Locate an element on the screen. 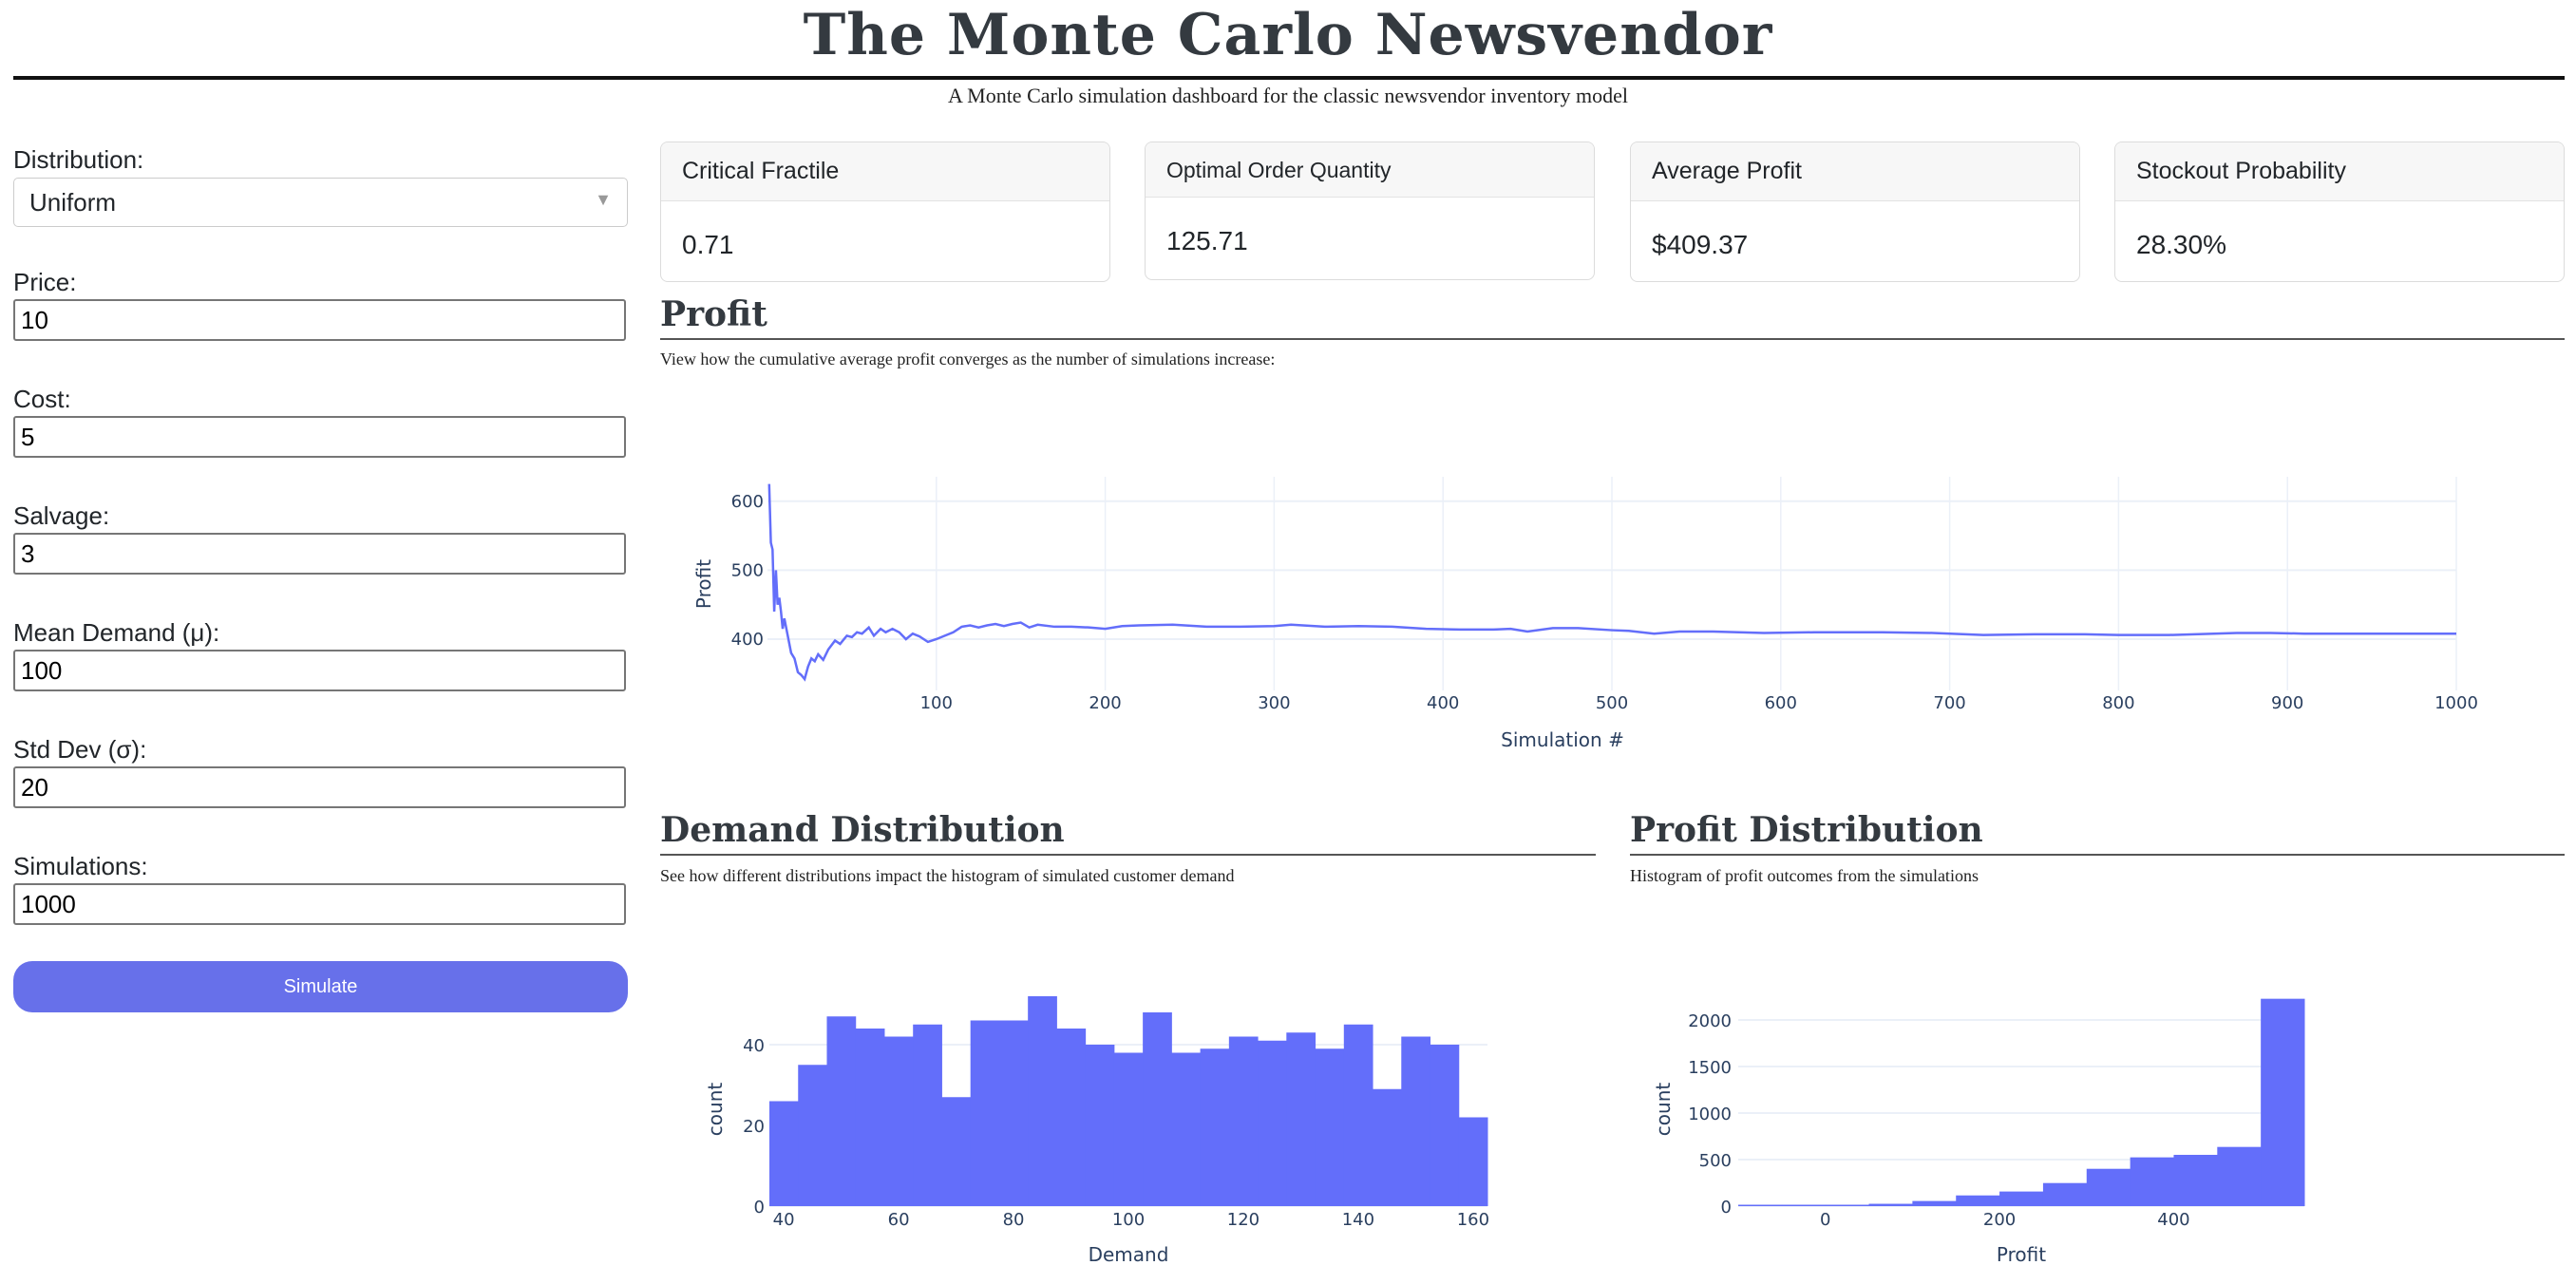  card-value: 125.71 is located at coordinates (1207, 240).